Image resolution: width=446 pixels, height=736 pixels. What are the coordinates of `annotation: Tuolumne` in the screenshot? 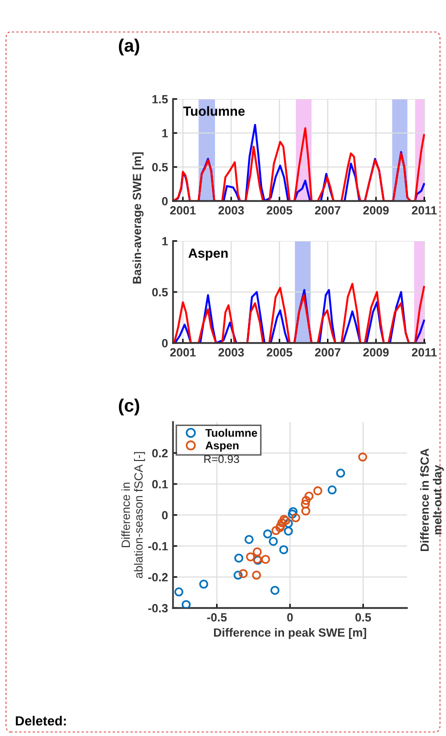 It's located at (214, 111).